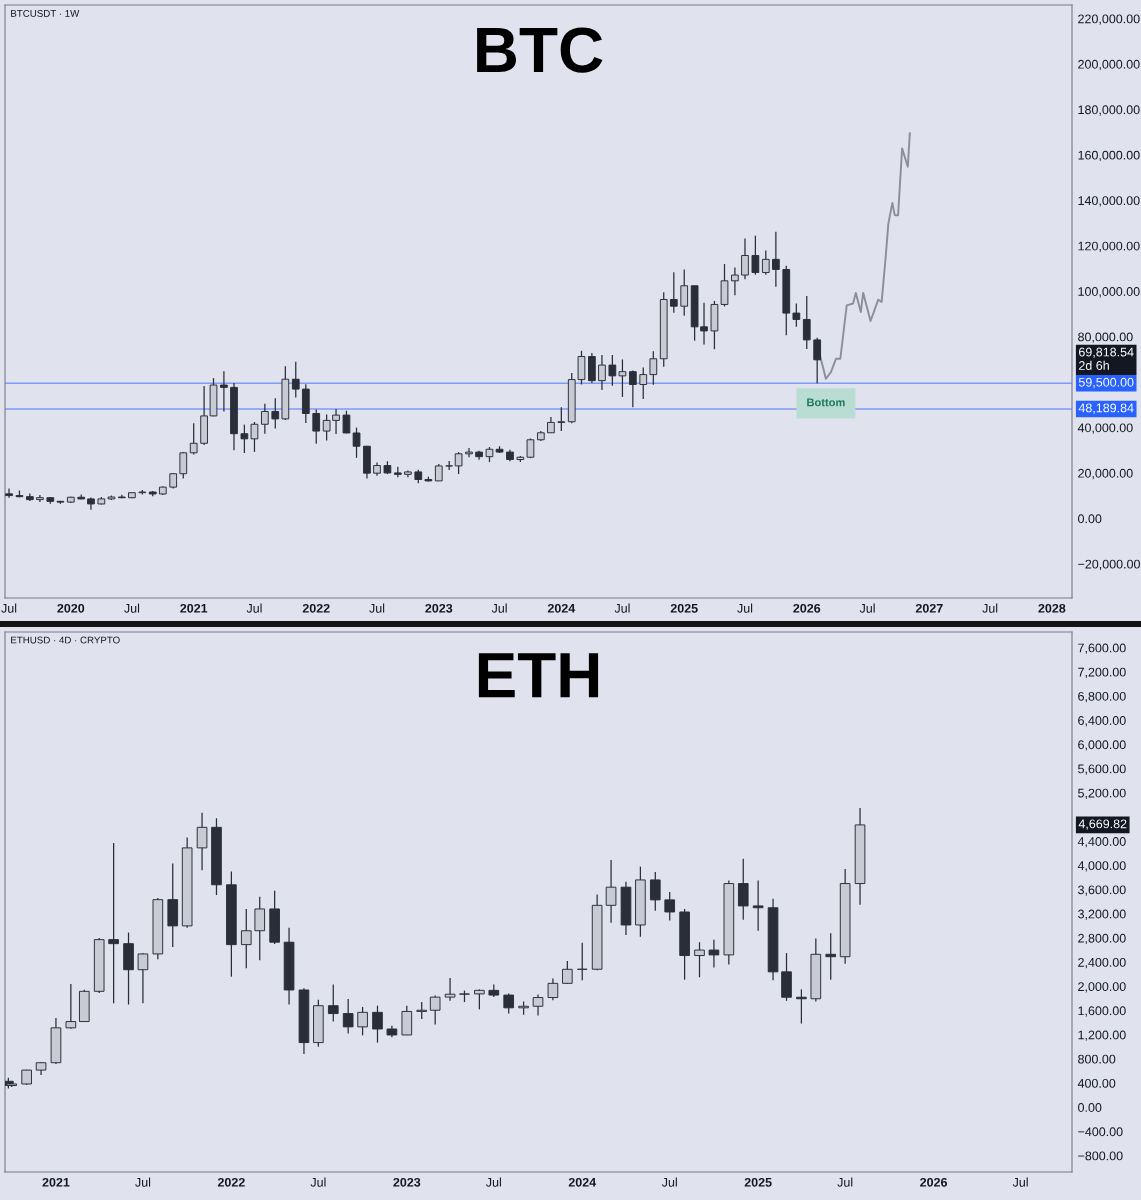  Describe the element at coordinates (1102, 824) in the screenshot. I see `text: 4,669.82` at that location.